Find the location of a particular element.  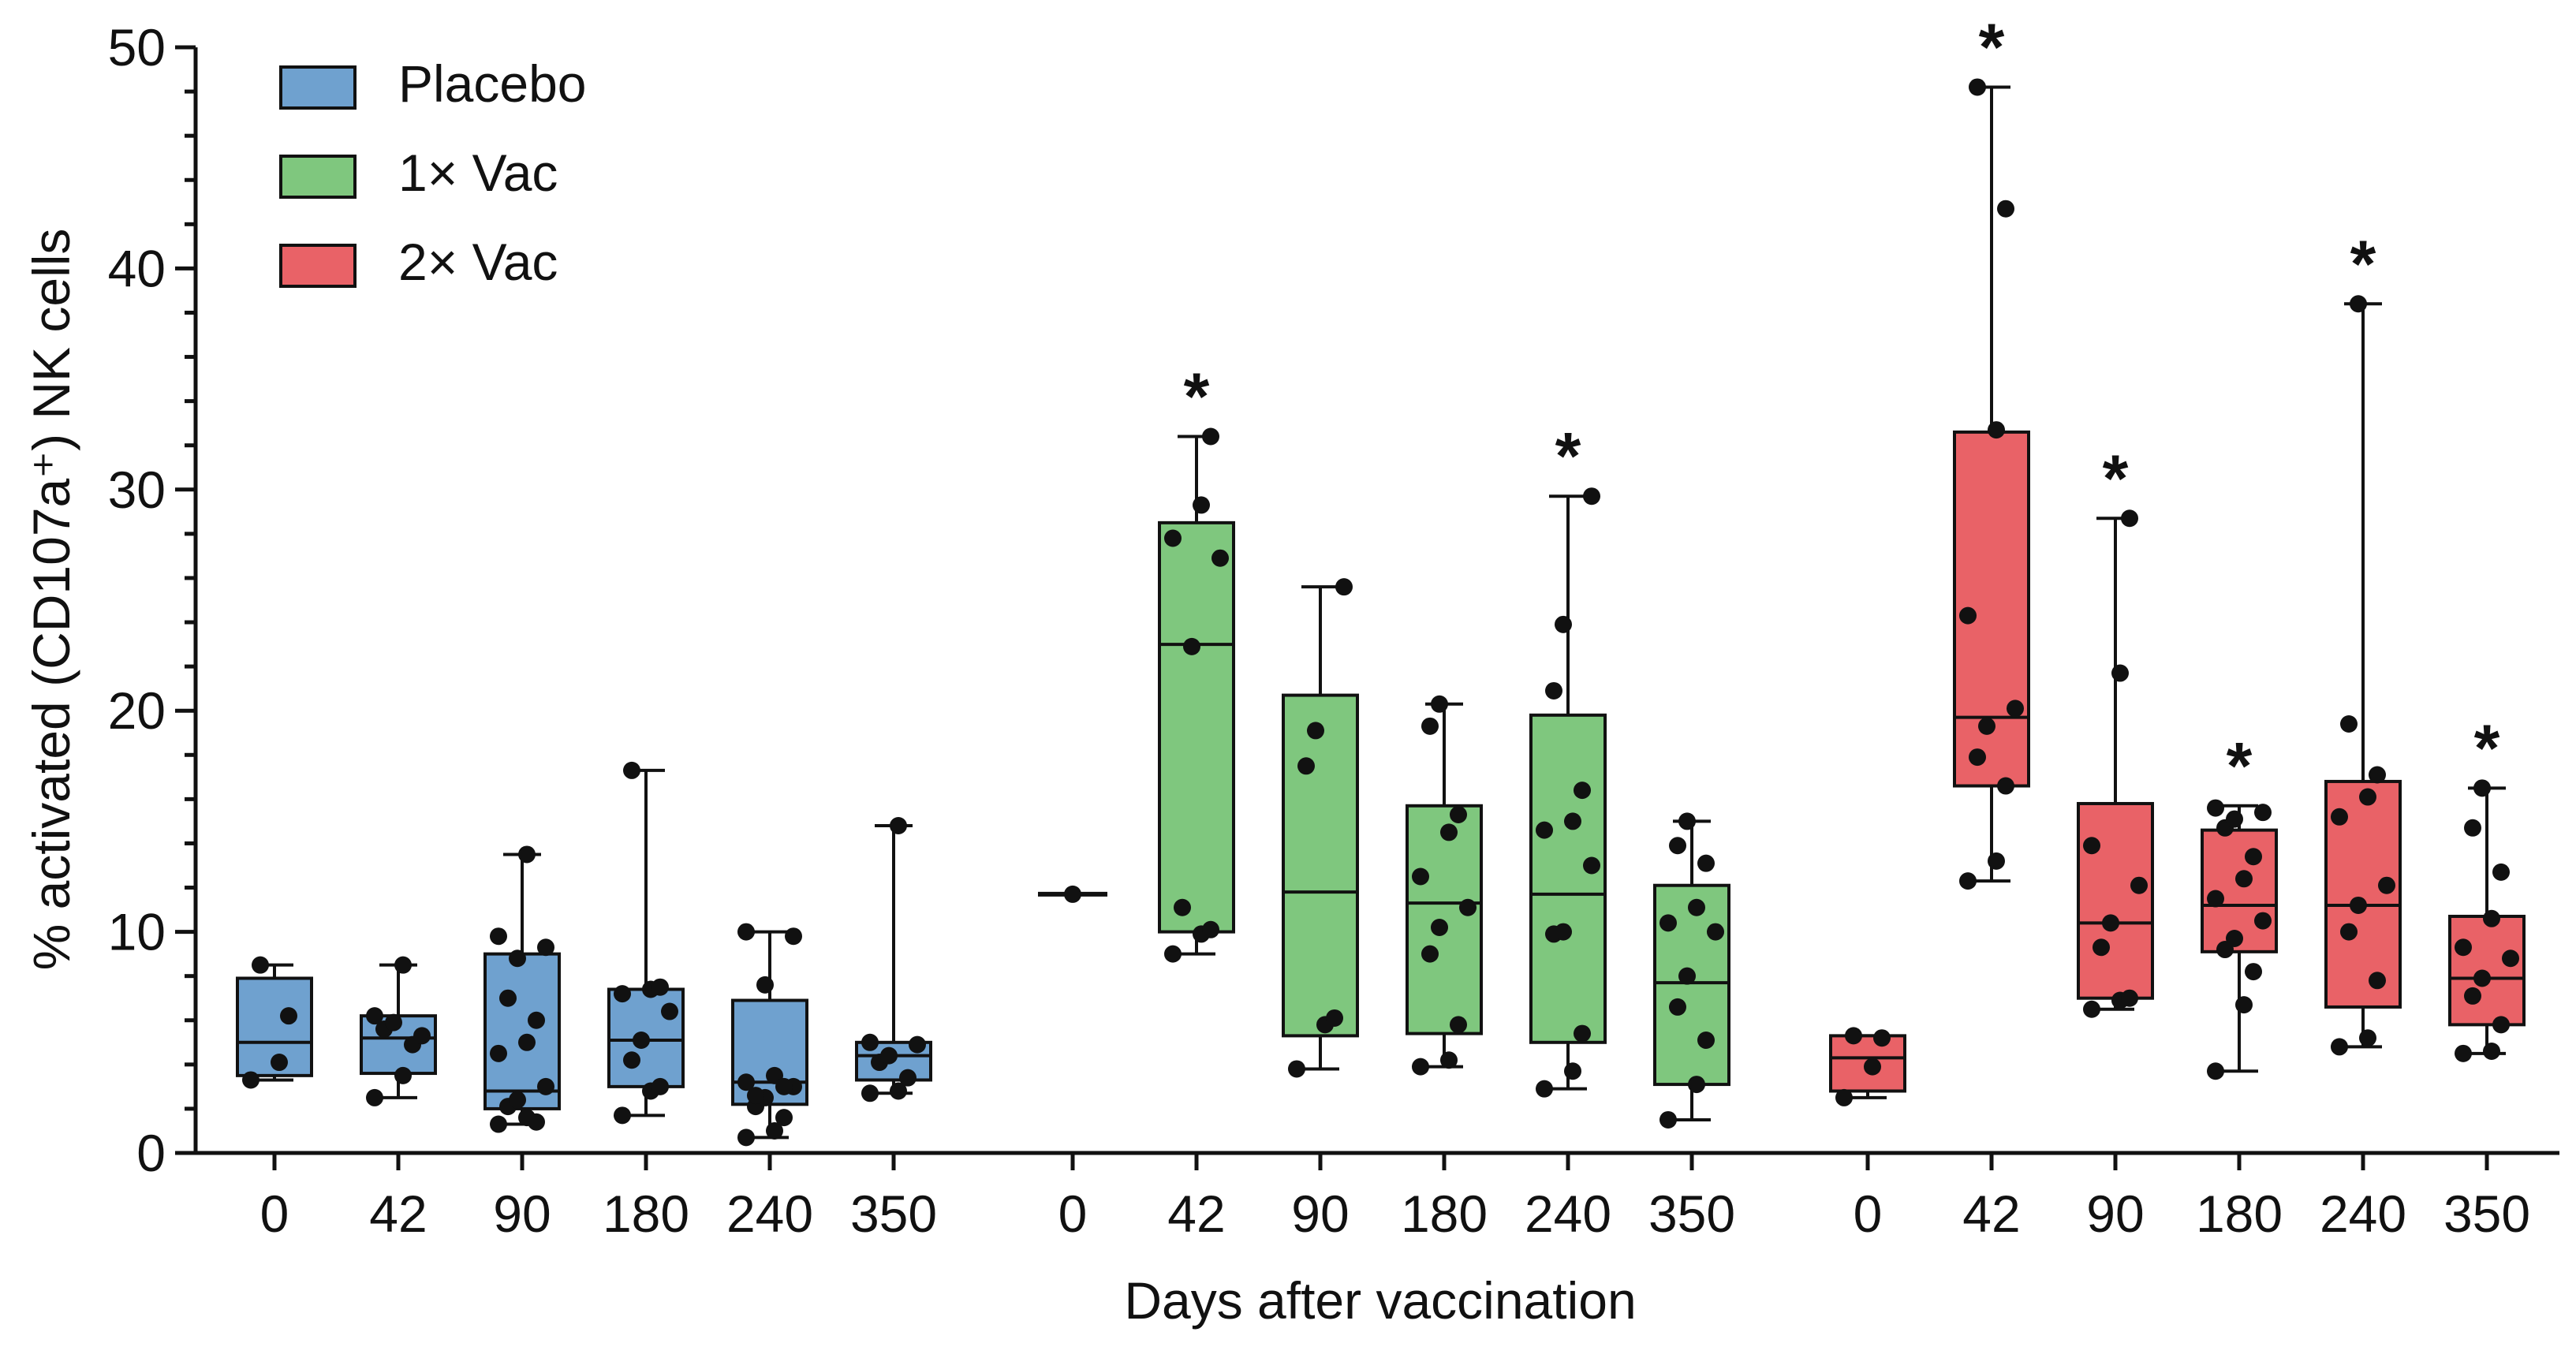

legend: Placebo 1× Vac 2× Vac is located at coordinates (433, 172).